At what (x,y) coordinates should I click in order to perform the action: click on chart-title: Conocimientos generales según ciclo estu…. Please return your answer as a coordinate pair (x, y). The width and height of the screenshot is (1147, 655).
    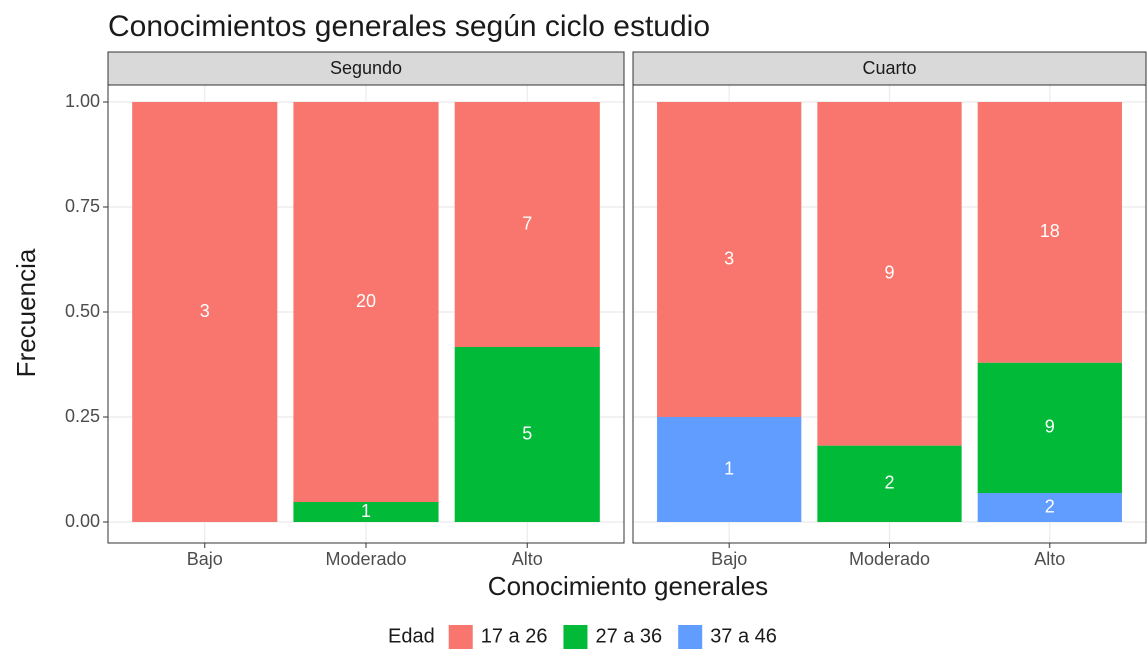
    Looking at the image, I should click on (409, 26).